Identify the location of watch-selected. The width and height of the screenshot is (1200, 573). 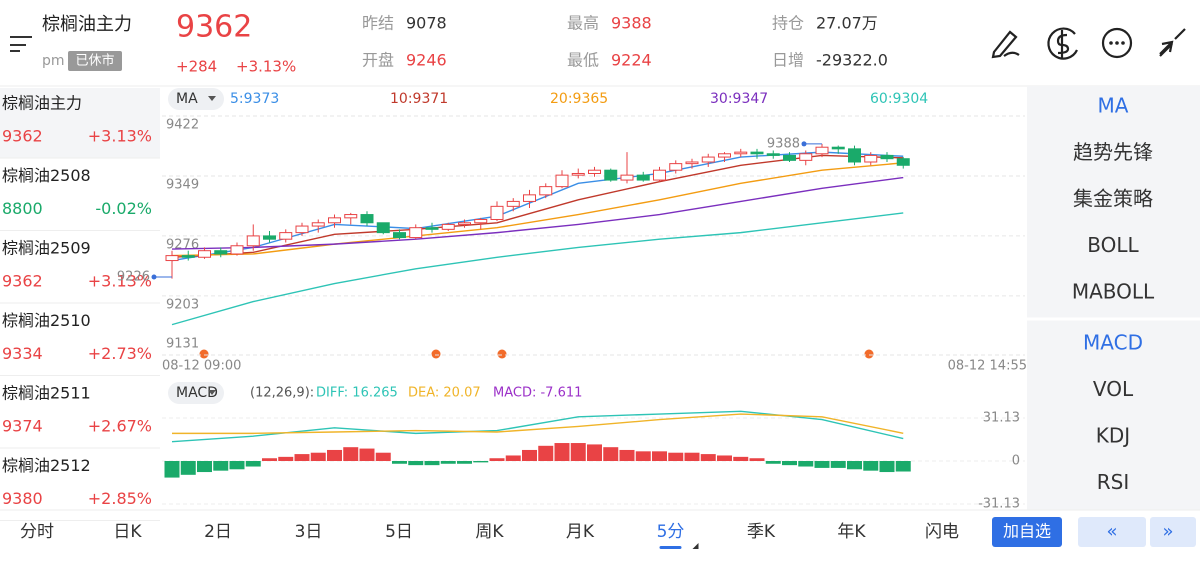
(80, 123).